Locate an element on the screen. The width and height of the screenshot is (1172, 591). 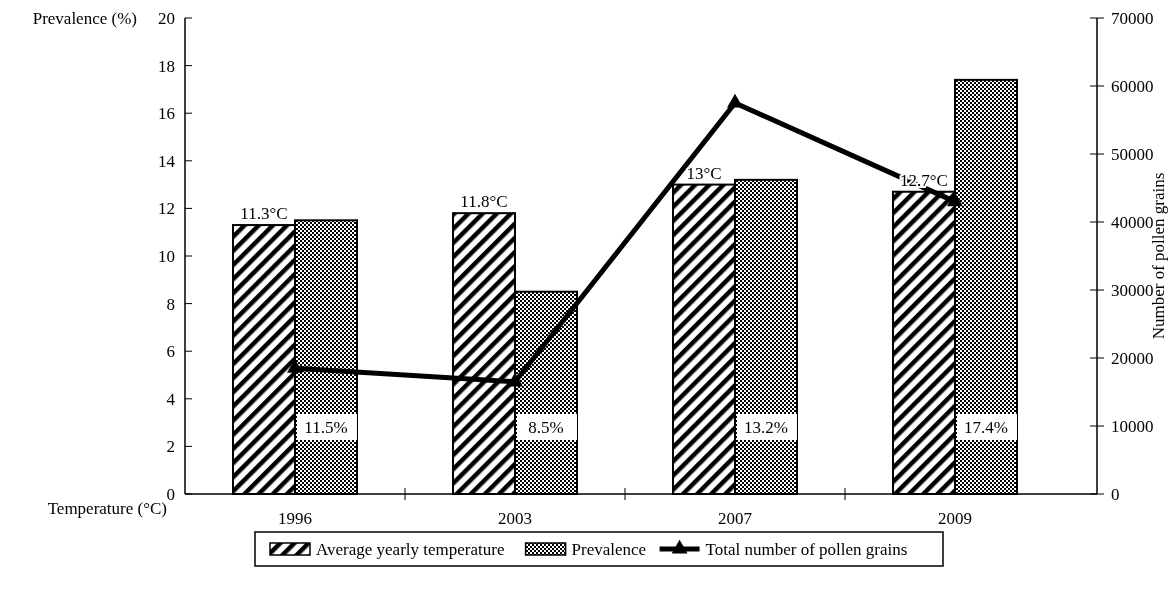
x-tick-label: 2007 is located at coordinates (735, 518).